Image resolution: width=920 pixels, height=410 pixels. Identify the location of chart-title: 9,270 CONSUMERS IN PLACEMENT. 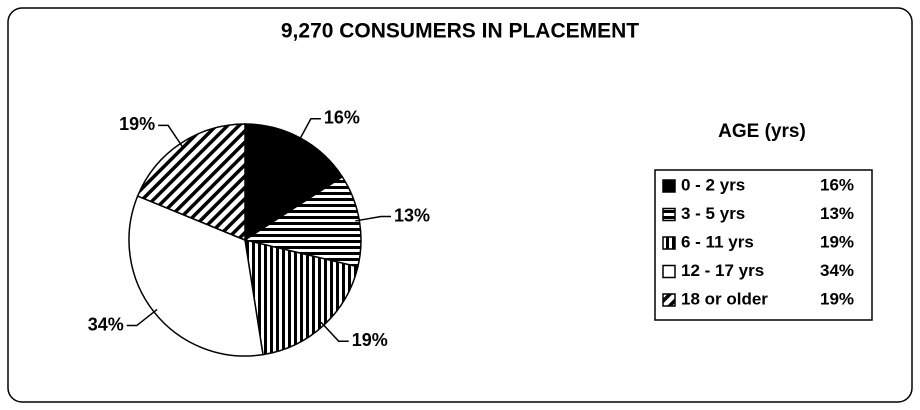
(460, 31).